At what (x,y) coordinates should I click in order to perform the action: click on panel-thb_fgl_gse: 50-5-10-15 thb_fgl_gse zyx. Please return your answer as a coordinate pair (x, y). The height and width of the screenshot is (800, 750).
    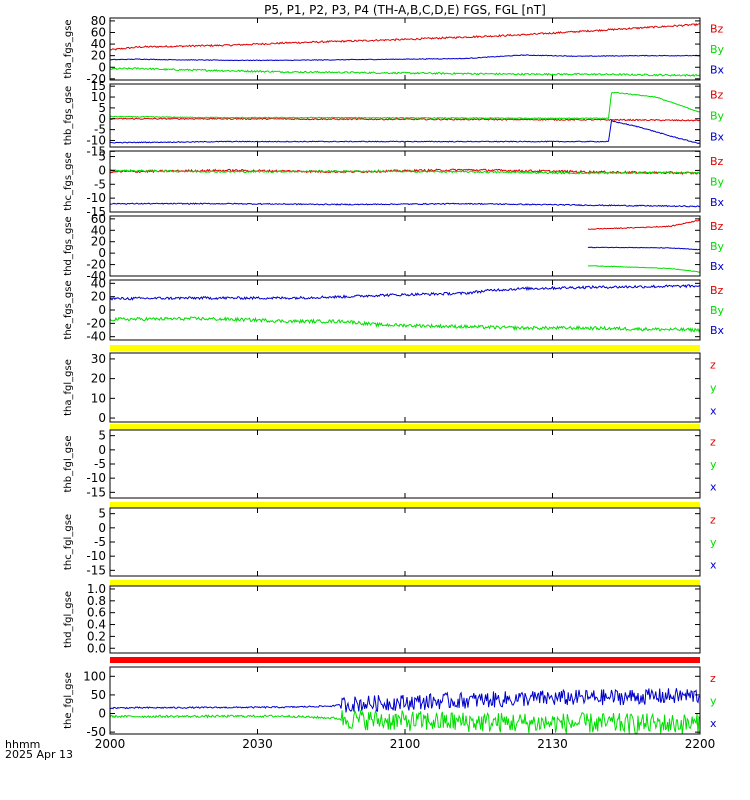
    Looking at the image, I should click on (390, 461).